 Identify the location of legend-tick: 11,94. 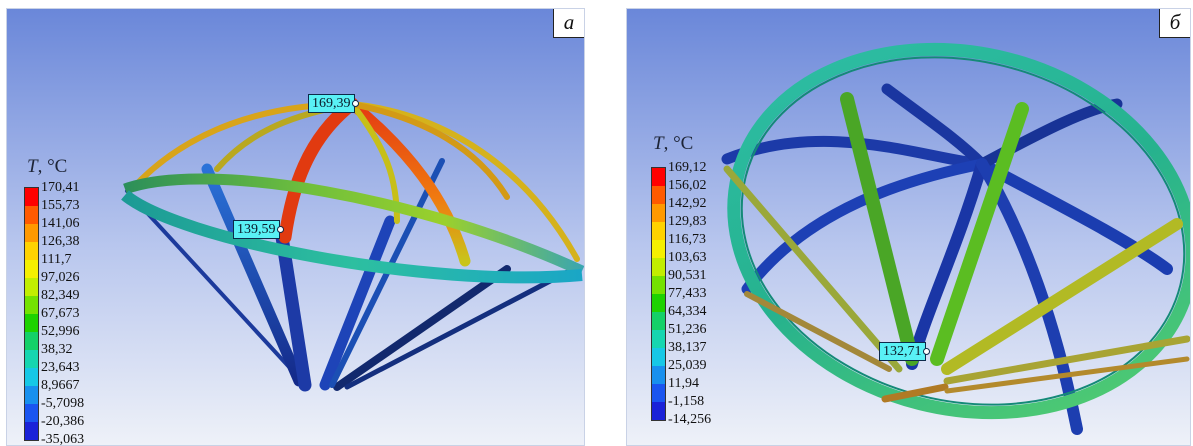
(683, 383).